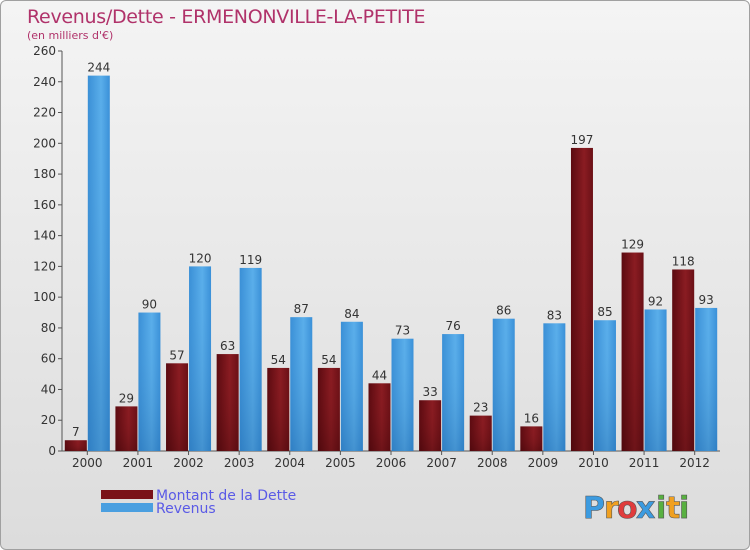 This screenshot has height=550, width=750. What do you see at coordinates (340, 463) in the screenshot?
I see `x-tick-label: 2005` at bounding box center [340, 463].